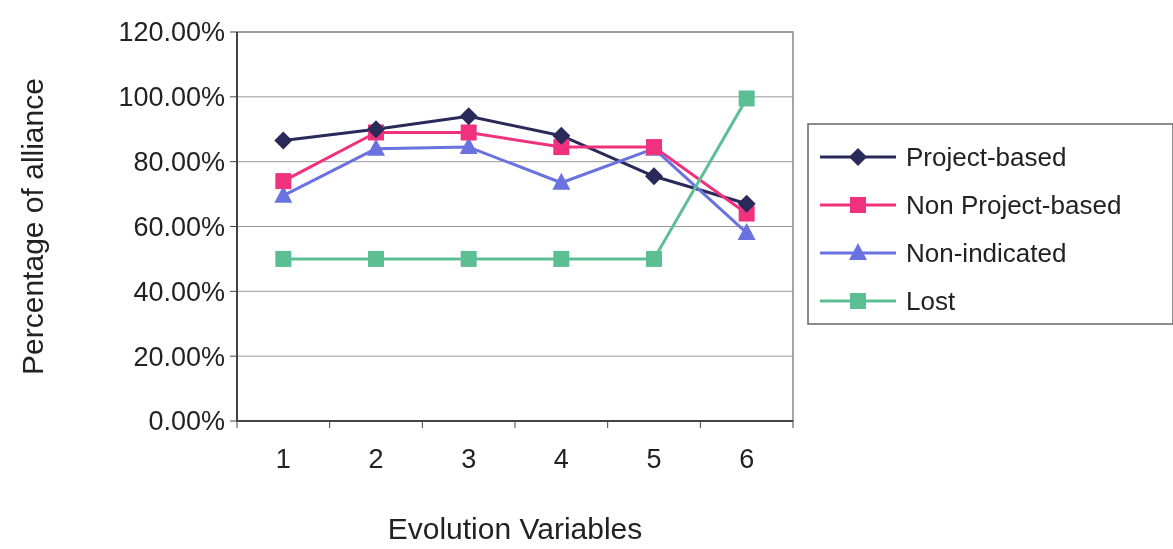 The image size is (1173, 549). I want to click on y-tick-label: 120.00%, so click(171, 32).